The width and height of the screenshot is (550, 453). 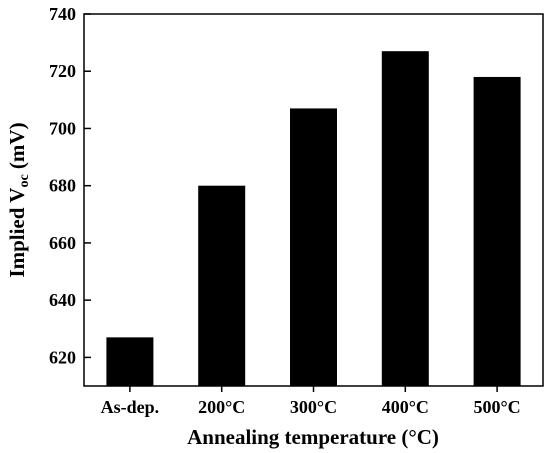 I want to click on y-axis-title-subscript: oc, so click(x=24, y=180).